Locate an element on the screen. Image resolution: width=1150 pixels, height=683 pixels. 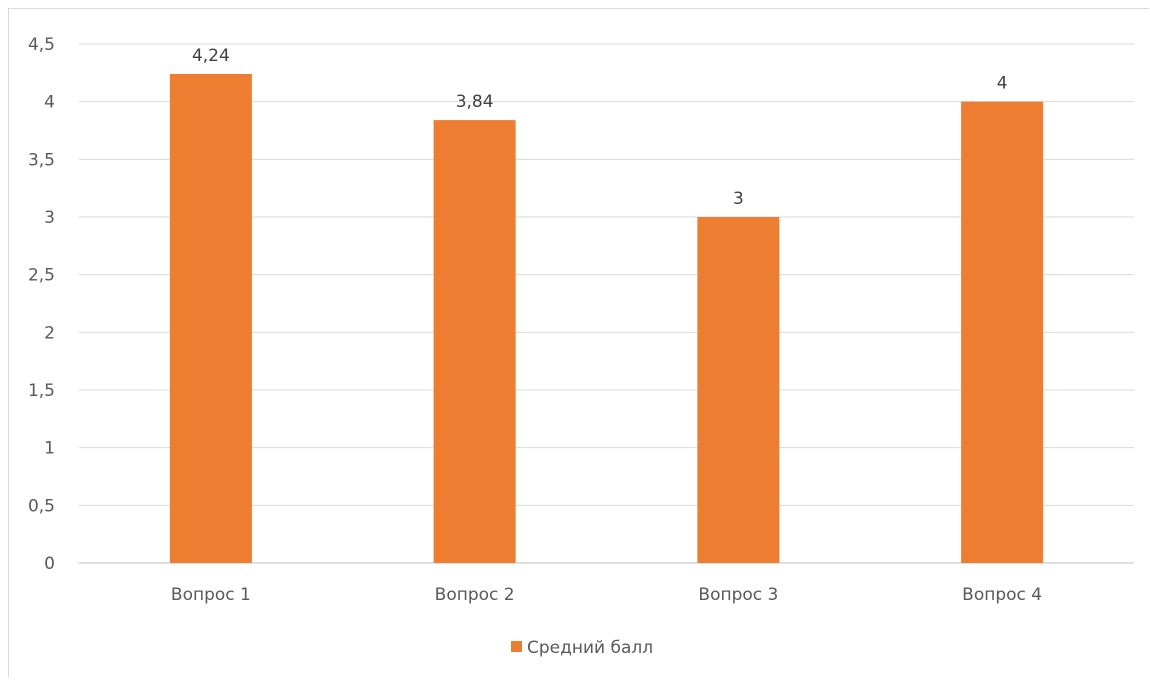
y-tick-label: 4,5 is located at coordinates (41, 45).